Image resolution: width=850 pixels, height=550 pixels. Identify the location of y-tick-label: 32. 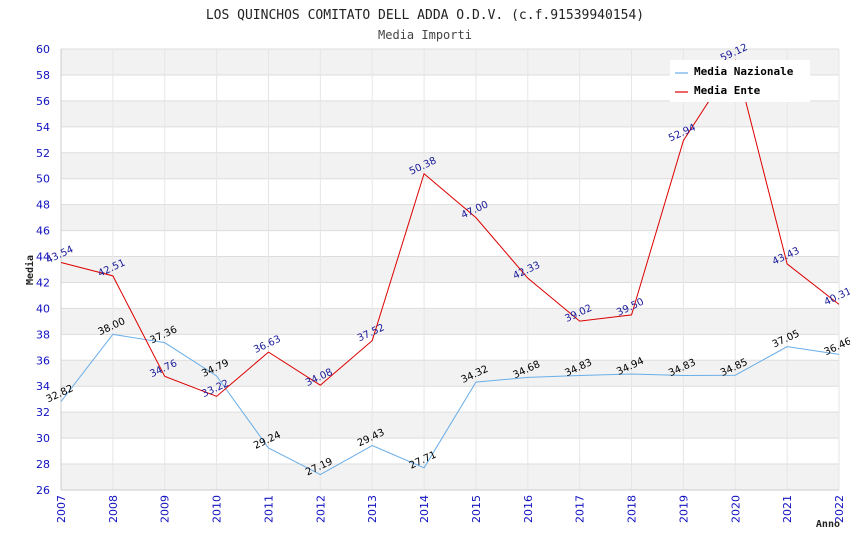
(43, 412).